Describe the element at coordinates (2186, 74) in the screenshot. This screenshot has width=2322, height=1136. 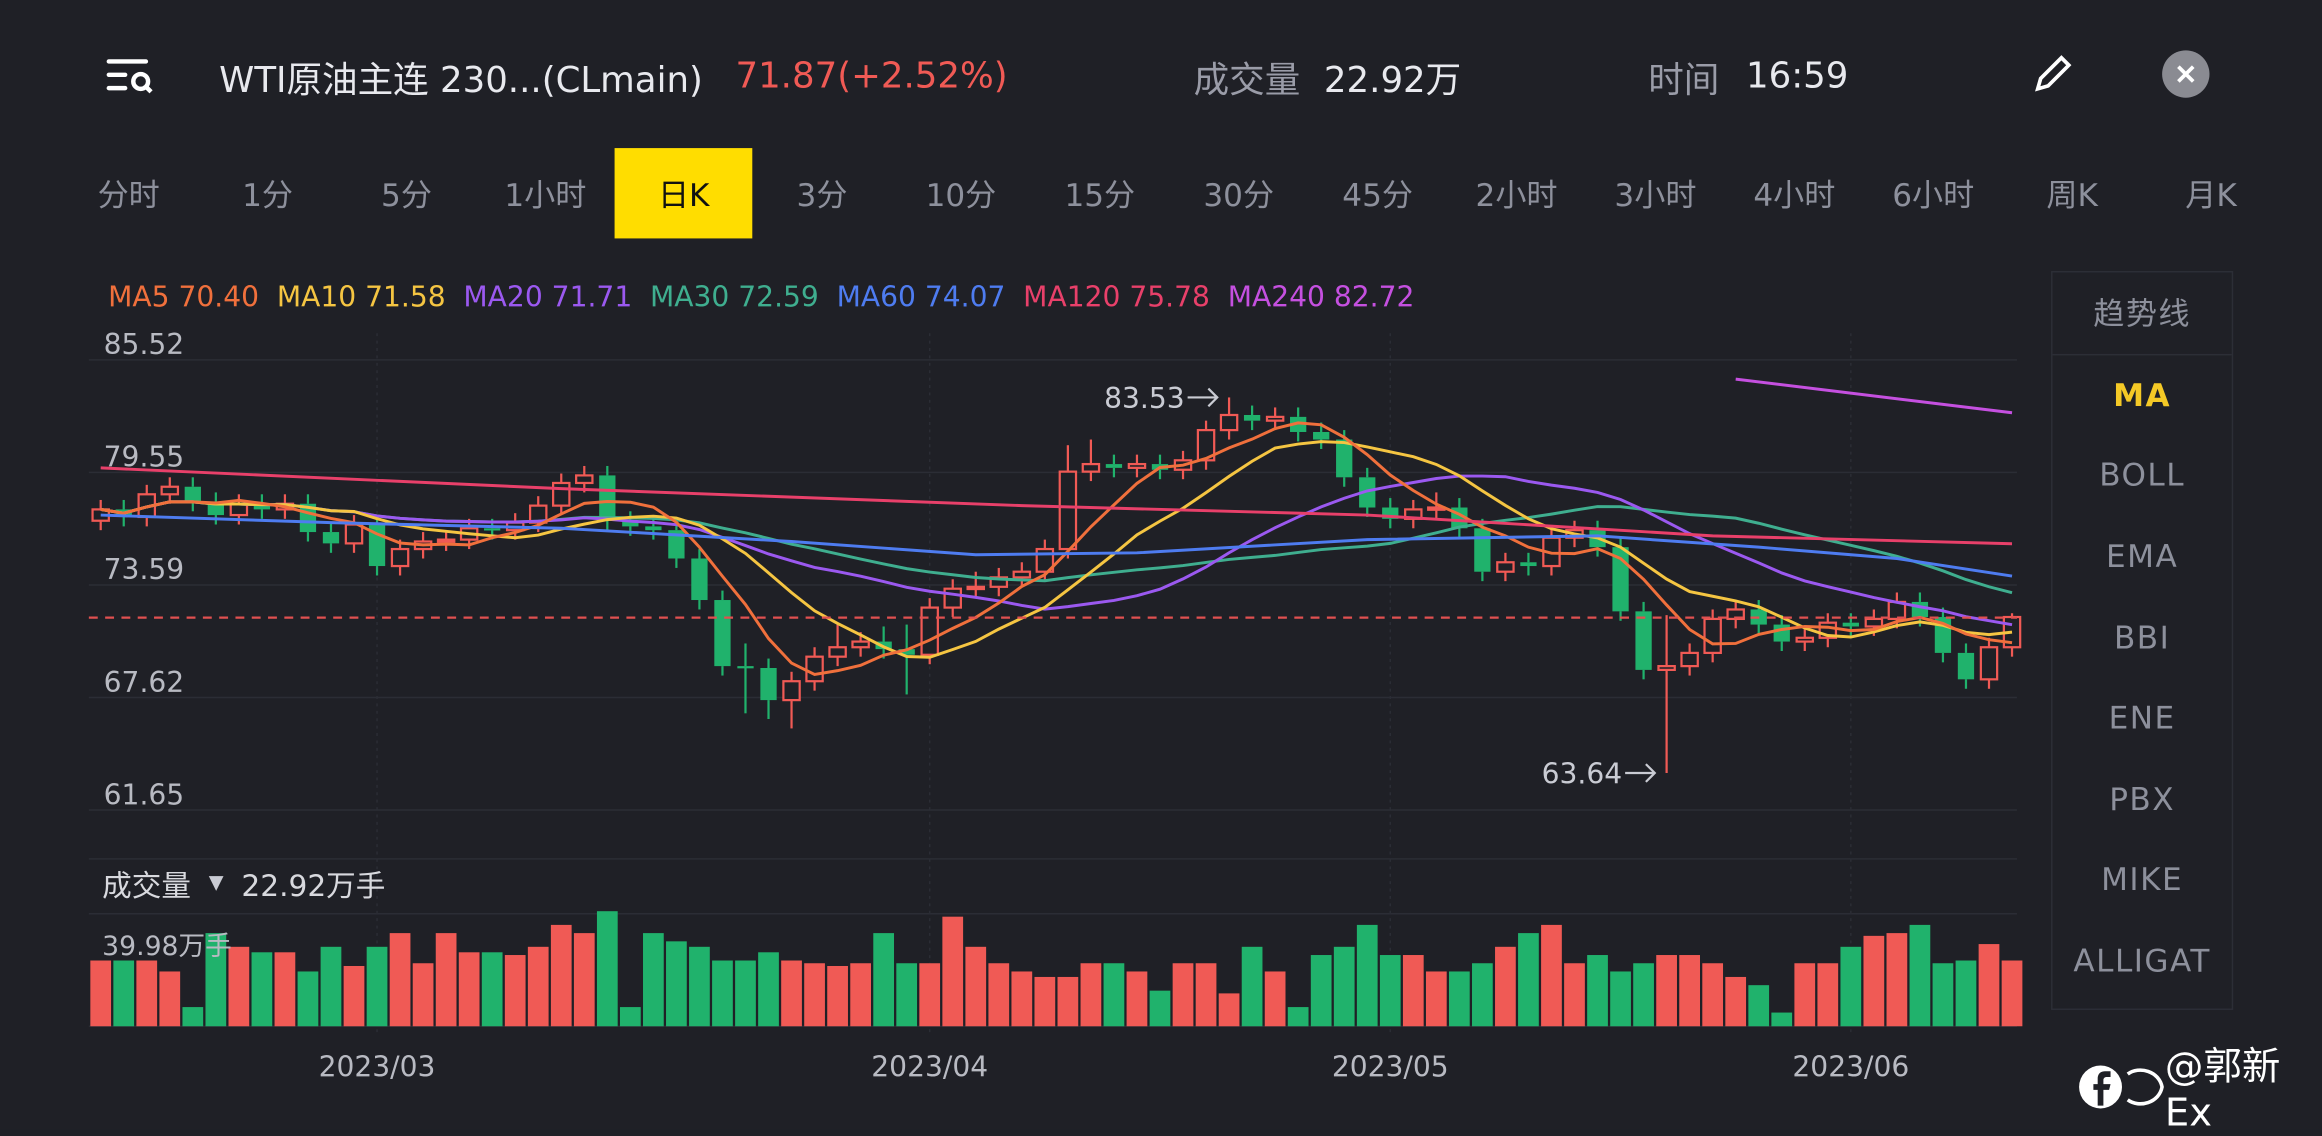
I see `close-button` at that location.